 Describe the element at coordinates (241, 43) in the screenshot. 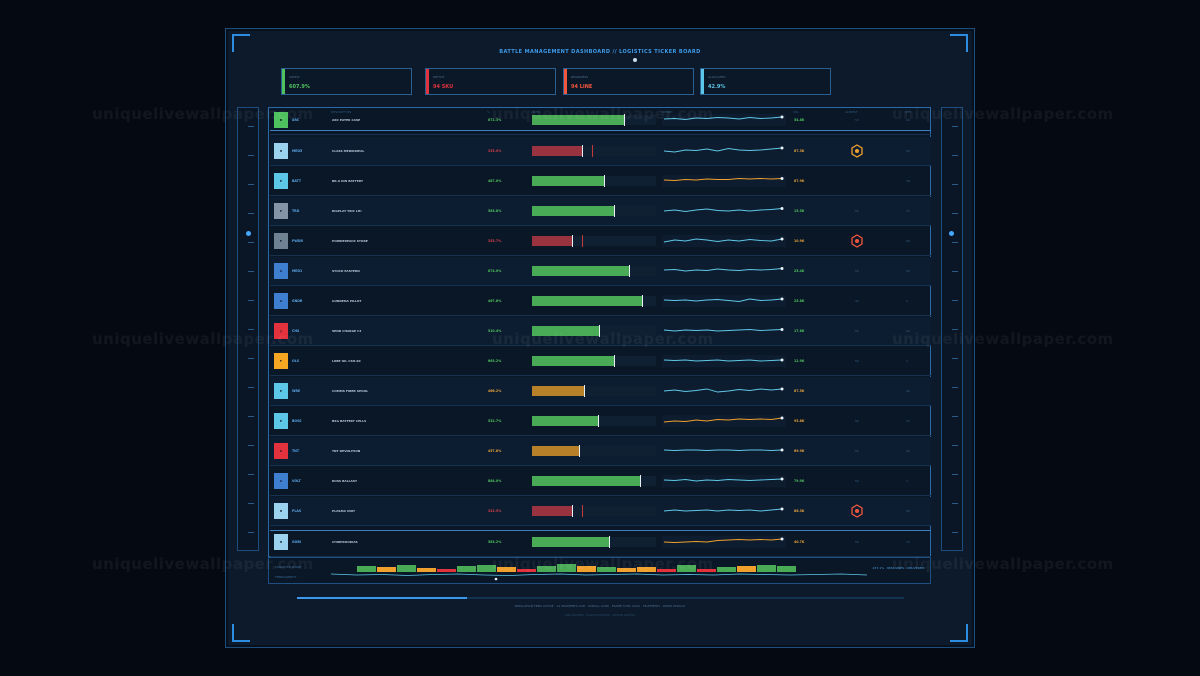

I see `corner-bracket-top-left` at that location.